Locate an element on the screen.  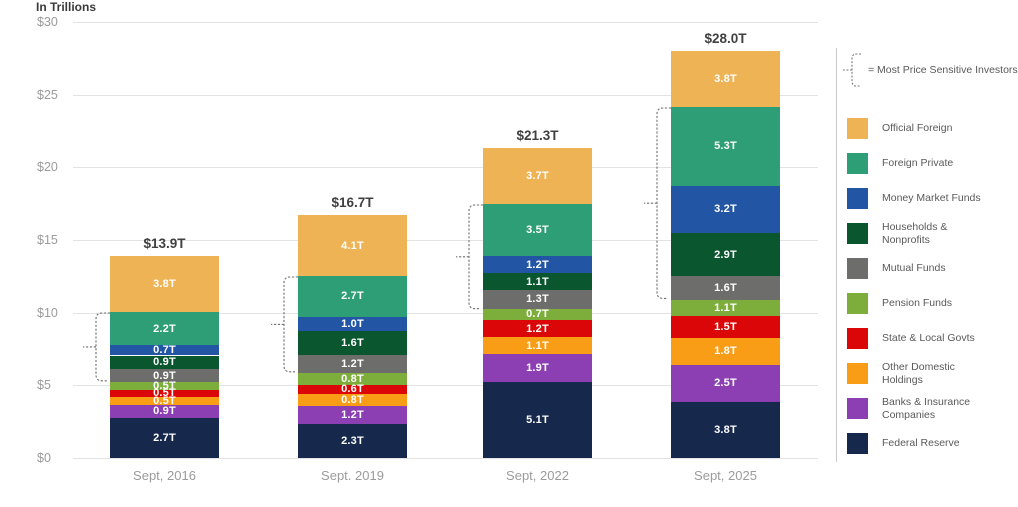
bar-segment-label: 1.8T is located at coordinates (725, 351).